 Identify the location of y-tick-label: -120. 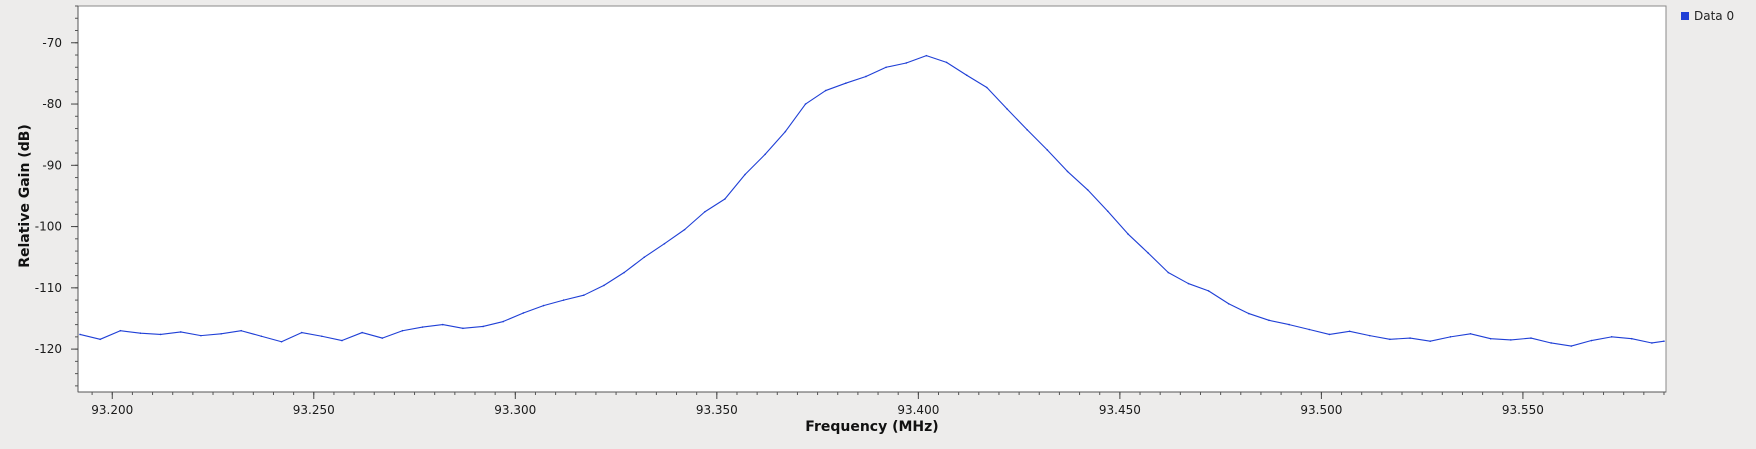
(48, 349).